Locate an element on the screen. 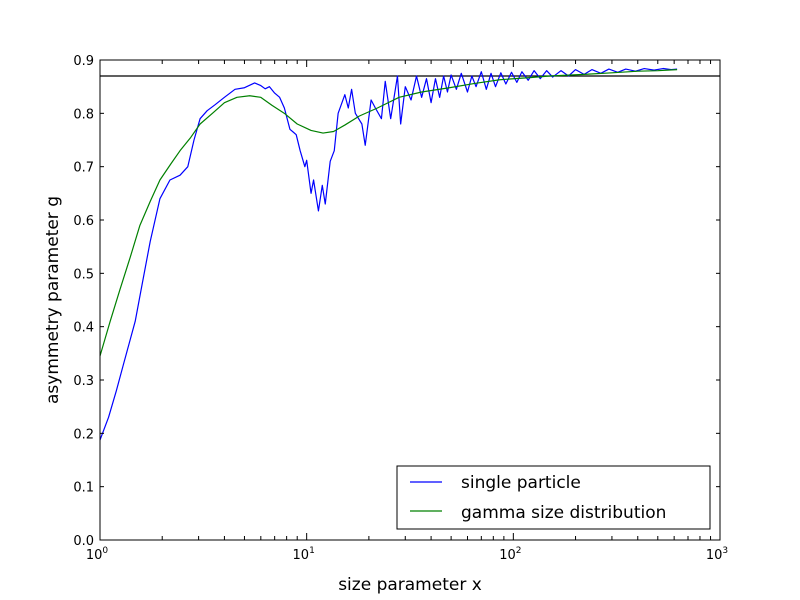  y-tick-label: 0.8 is located at coordinates (83, 114).